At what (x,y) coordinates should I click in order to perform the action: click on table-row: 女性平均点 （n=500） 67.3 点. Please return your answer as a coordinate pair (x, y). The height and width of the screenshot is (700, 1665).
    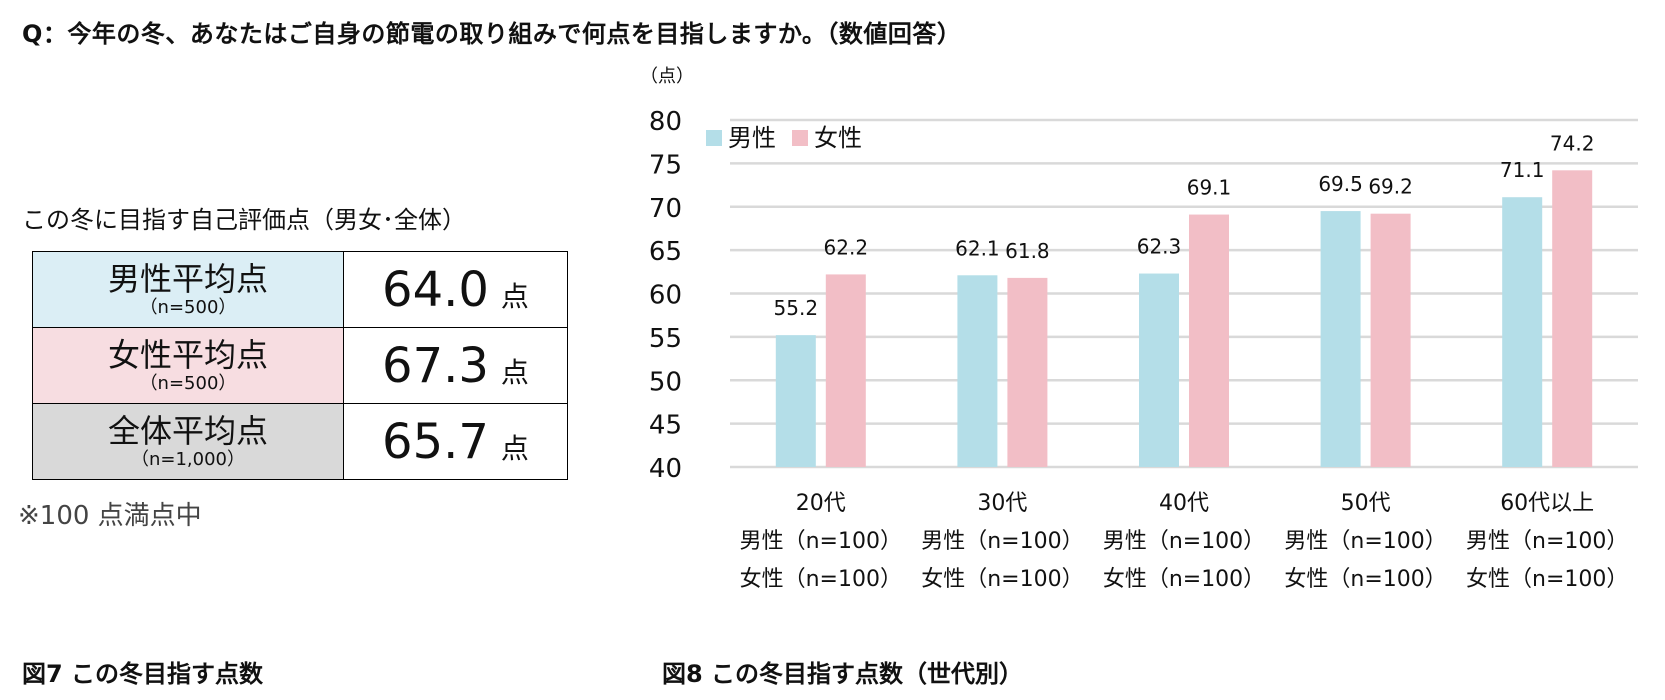
    Looking at the image, I should click on (300, 365).